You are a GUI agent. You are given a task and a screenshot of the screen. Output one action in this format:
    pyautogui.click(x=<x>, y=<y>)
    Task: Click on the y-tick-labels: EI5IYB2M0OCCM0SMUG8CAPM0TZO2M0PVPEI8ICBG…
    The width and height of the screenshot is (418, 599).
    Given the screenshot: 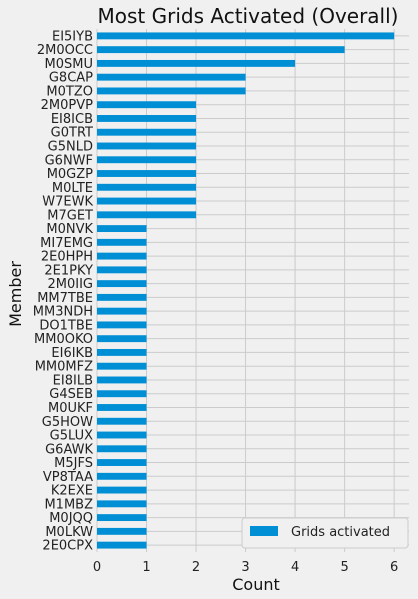 What is the action you would take?
    pyautogui.click(x=63, y=291)
    